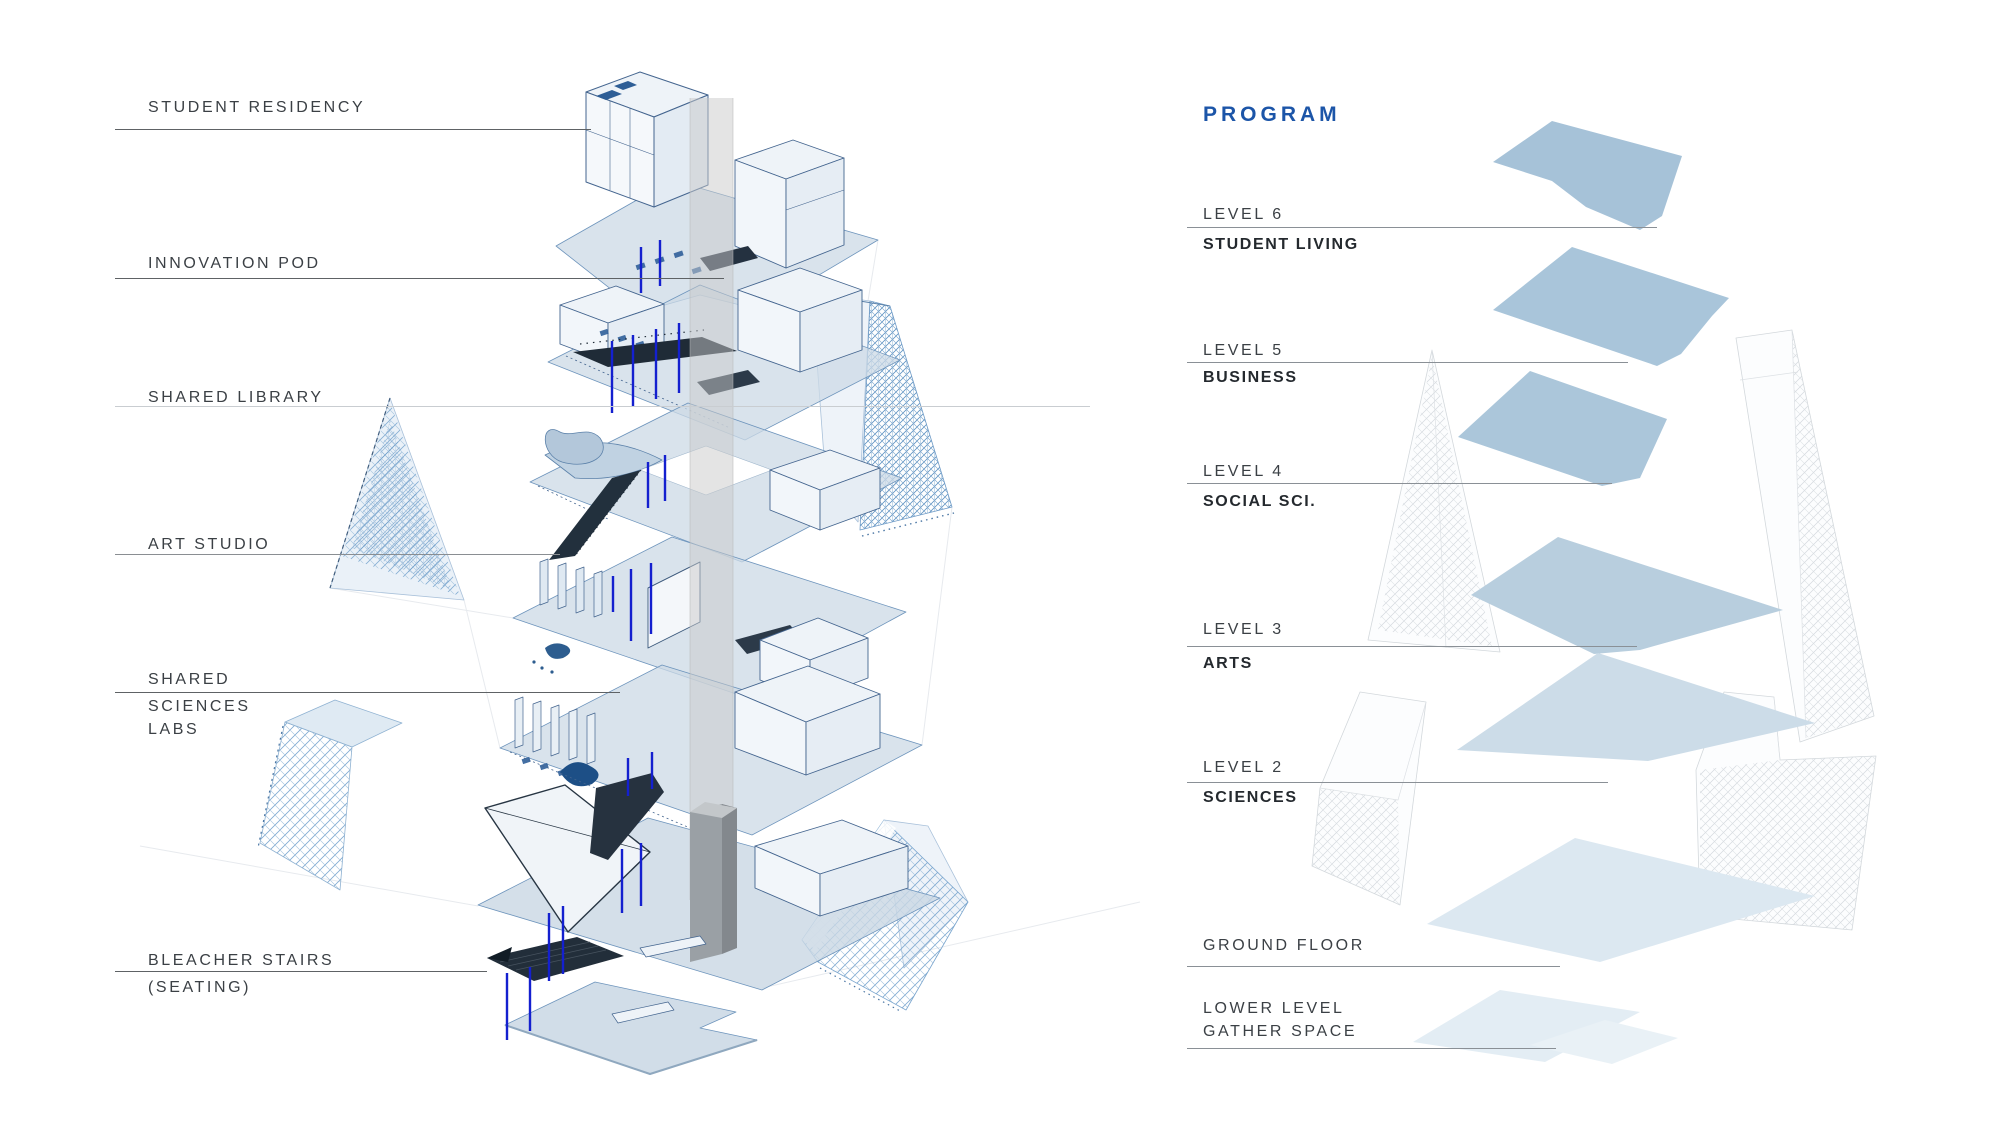 This screenshot has width=2000, height=1125. I want to click on legend-facade-box, so click(1369, 798).